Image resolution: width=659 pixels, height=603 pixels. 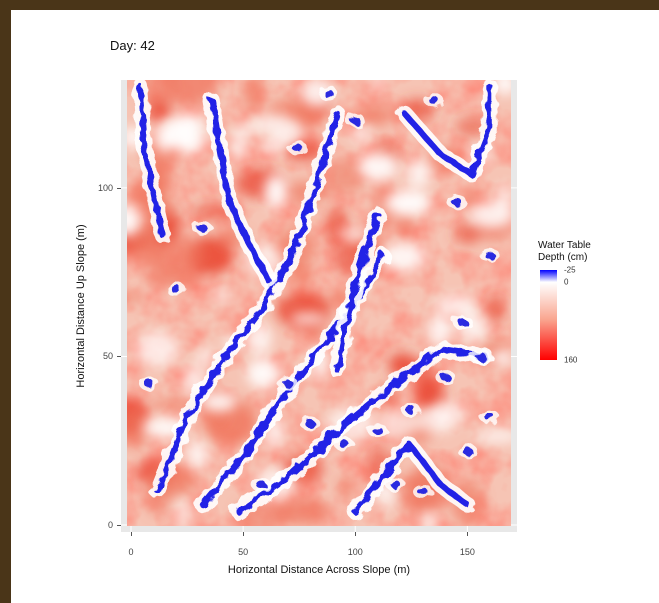 I want to click on x-axis-label: Horizontal Distance Across Slope (m), so click(x=319, y=570).